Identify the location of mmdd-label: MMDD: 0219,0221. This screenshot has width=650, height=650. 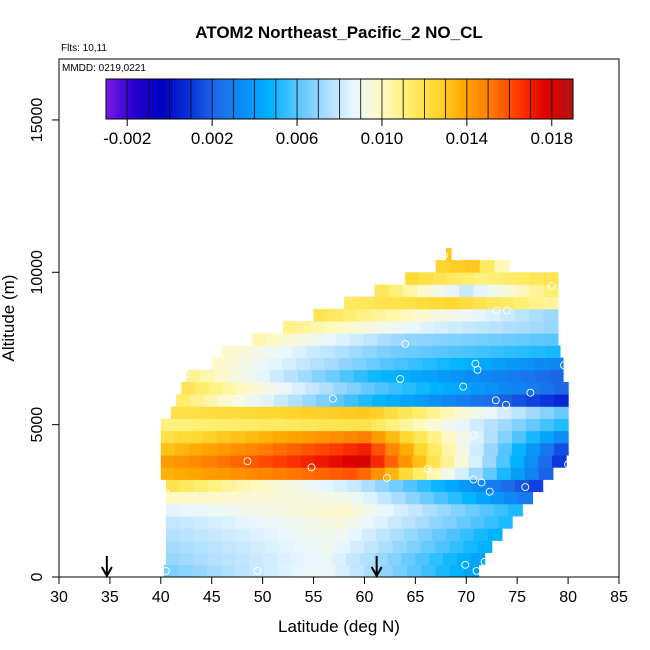
(104, 68).